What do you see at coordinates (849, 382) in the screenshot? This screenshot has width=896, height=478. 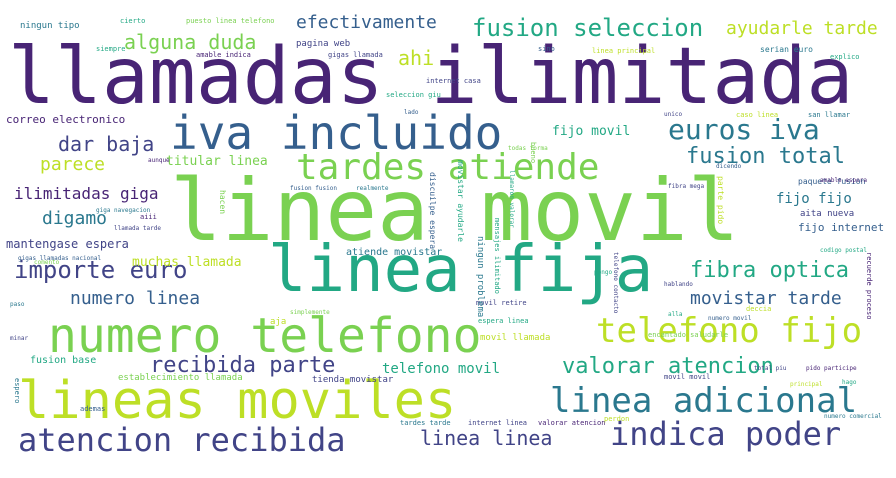 I see `word: hago` at bounding box center [849, 382].